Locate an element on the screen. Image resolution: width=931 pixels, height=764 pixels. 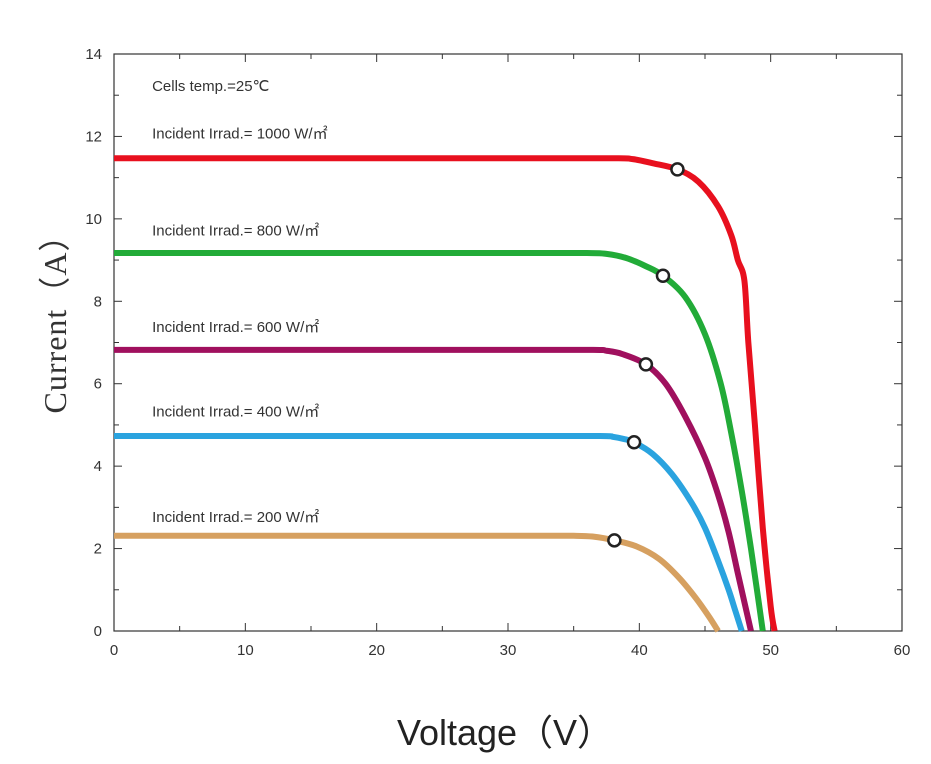
y-tick-label: 10 is located at coordinates (93, 219).